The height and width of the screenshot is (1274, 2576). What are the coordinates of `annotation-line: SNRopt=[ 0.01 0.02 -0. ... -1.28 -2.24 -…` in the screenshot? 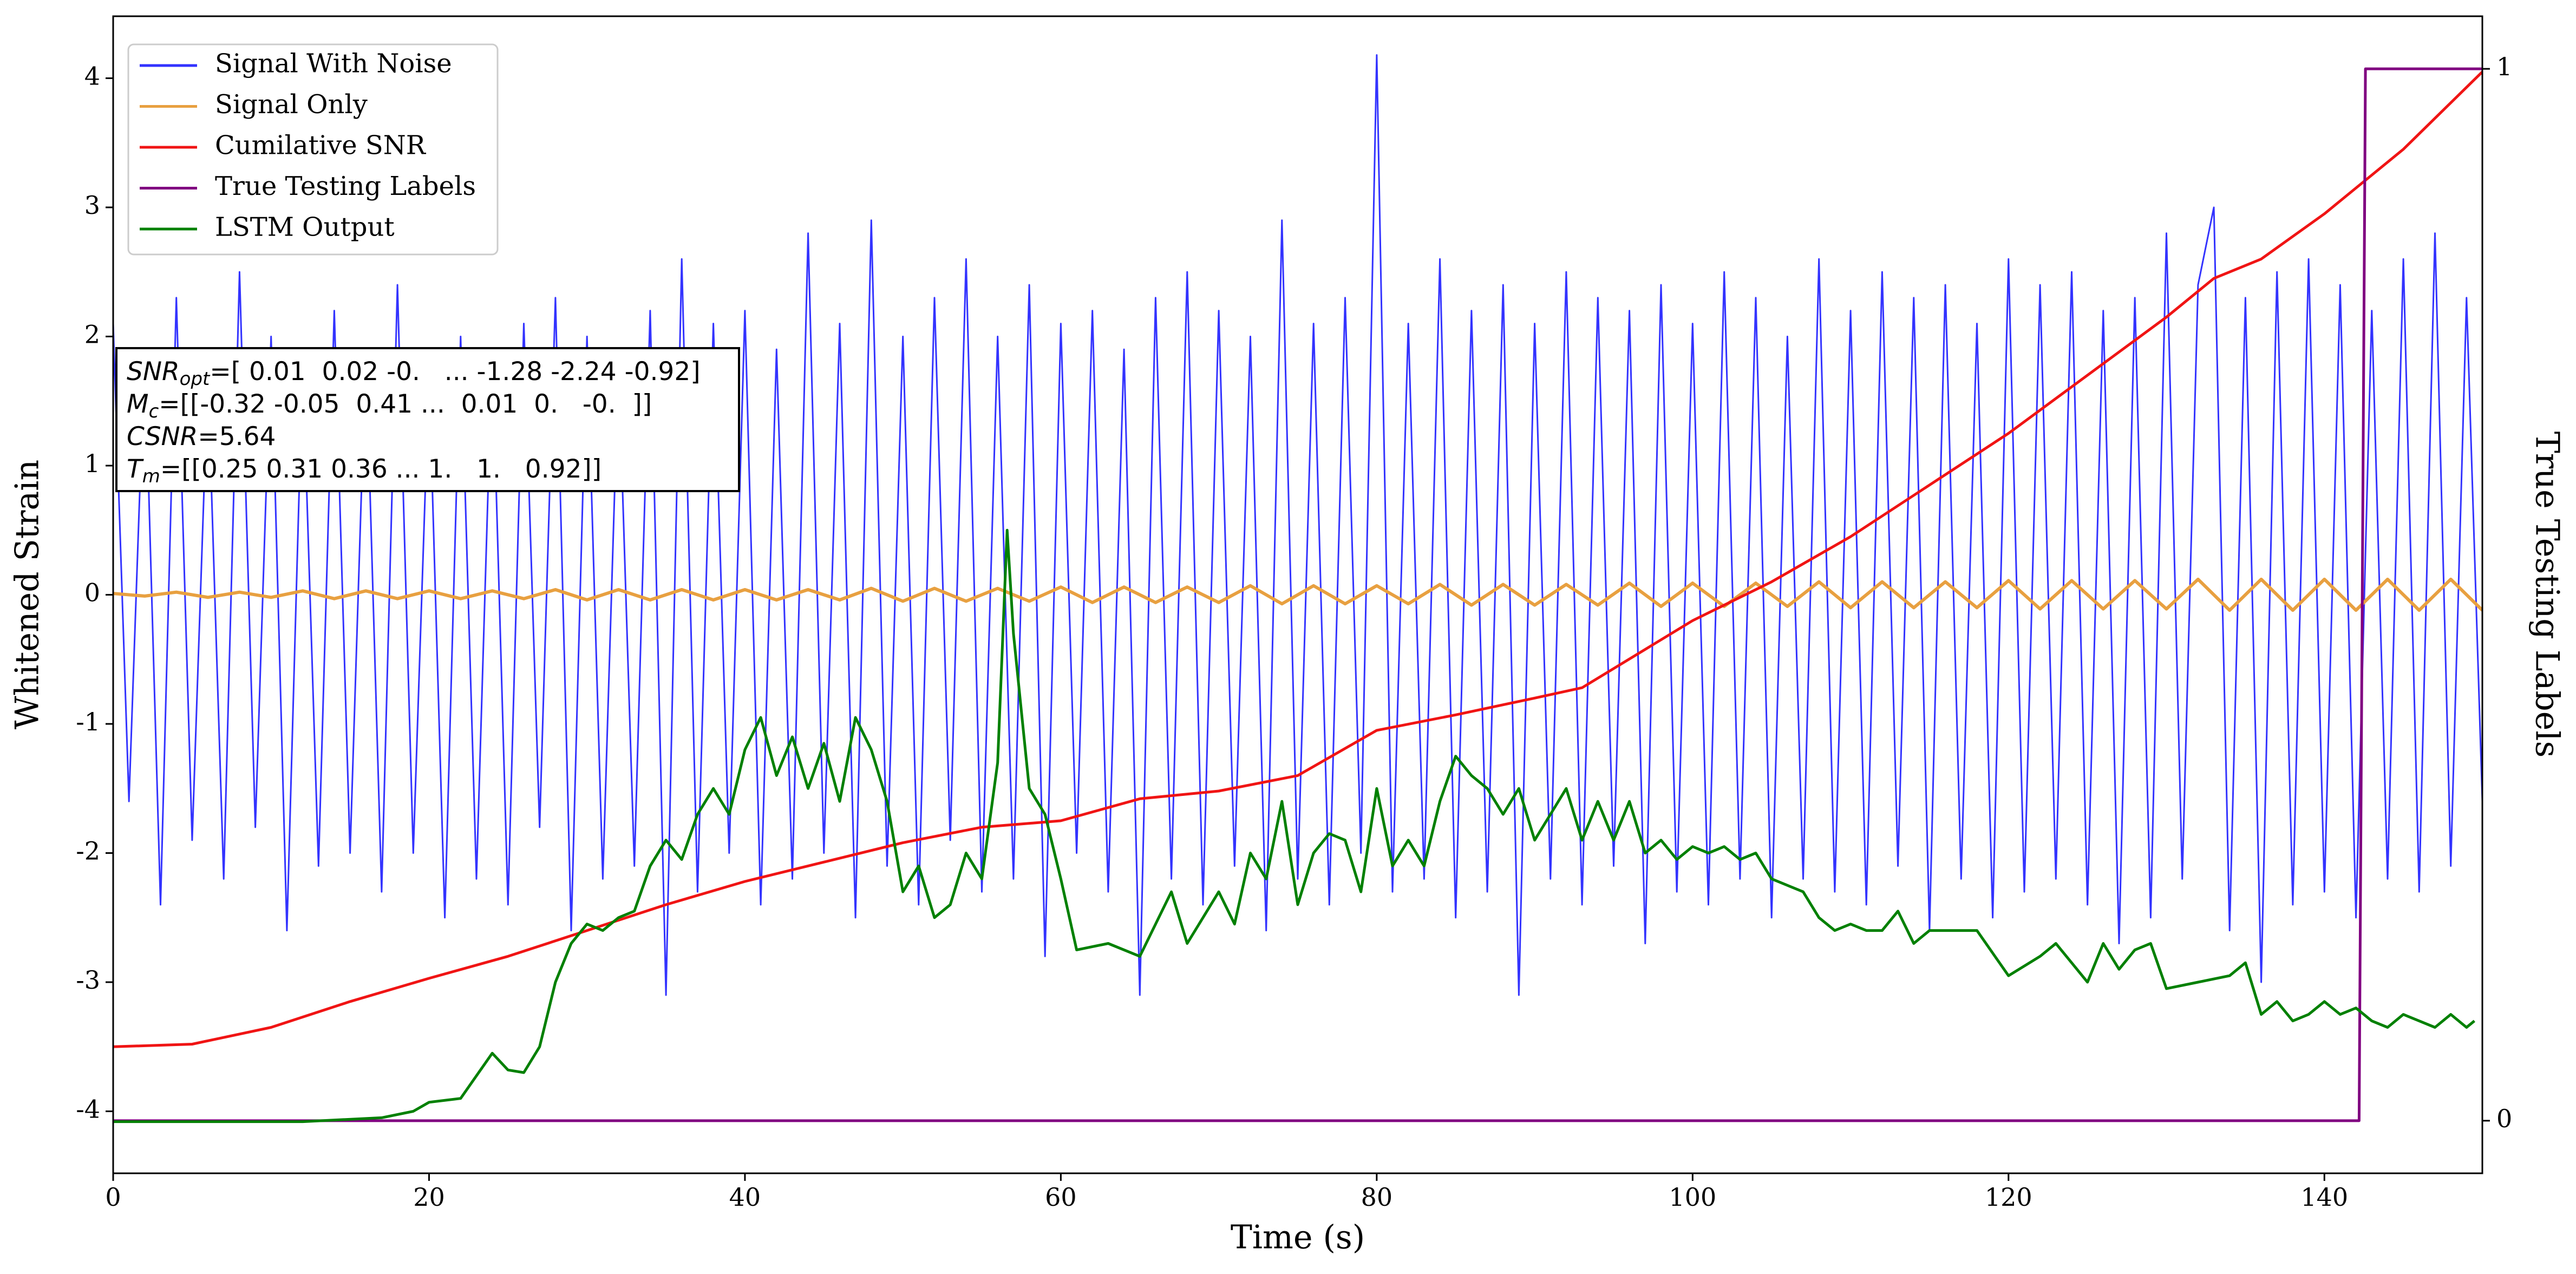 It's located at (414, 373).